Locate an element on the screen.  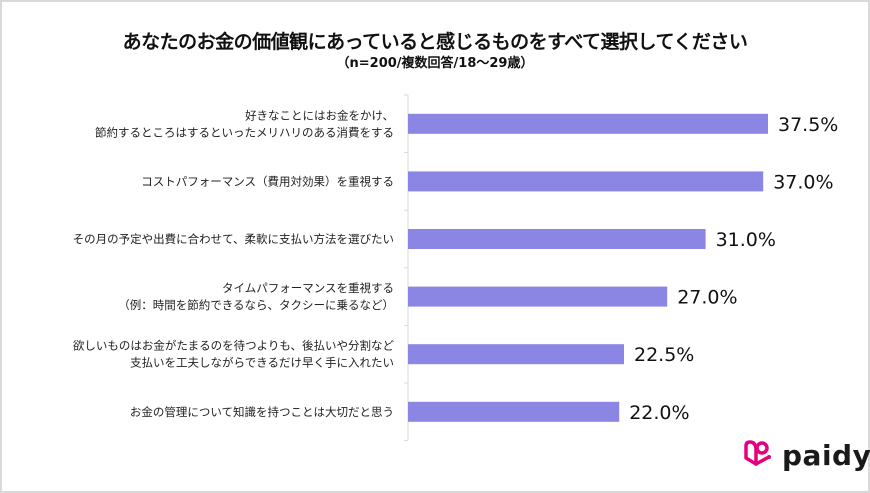
paidy-logo: paidy is located at coordinates (805, 455).